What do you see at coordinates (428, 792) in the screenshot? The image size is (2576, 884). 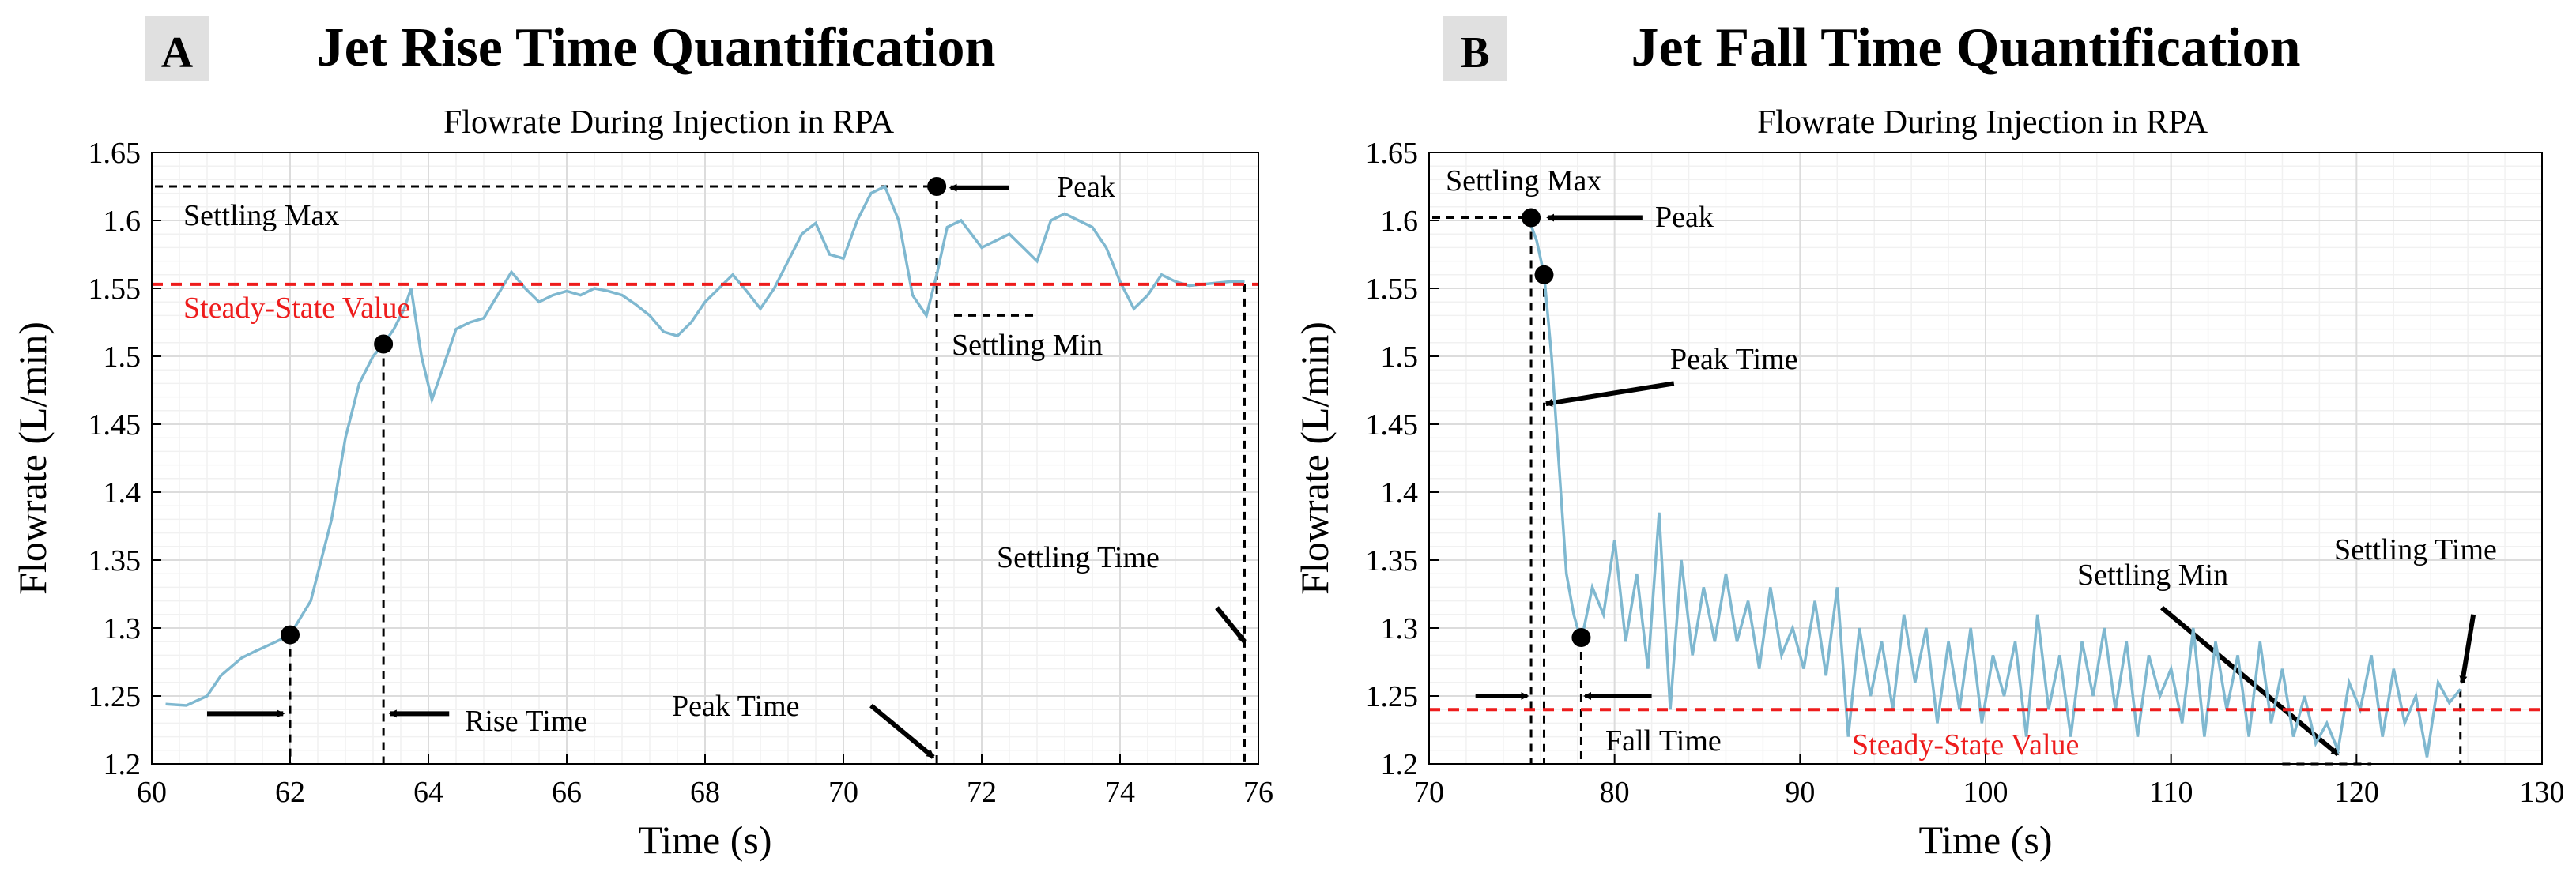 I see `x-tick-label: 64` at bounding box center [428, 792].